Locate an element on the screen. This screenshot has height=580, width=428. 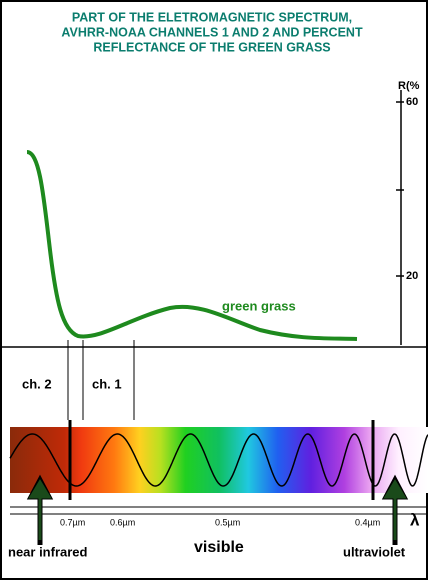
channel-label: ch. 2 is located at coordinates (37, 383).